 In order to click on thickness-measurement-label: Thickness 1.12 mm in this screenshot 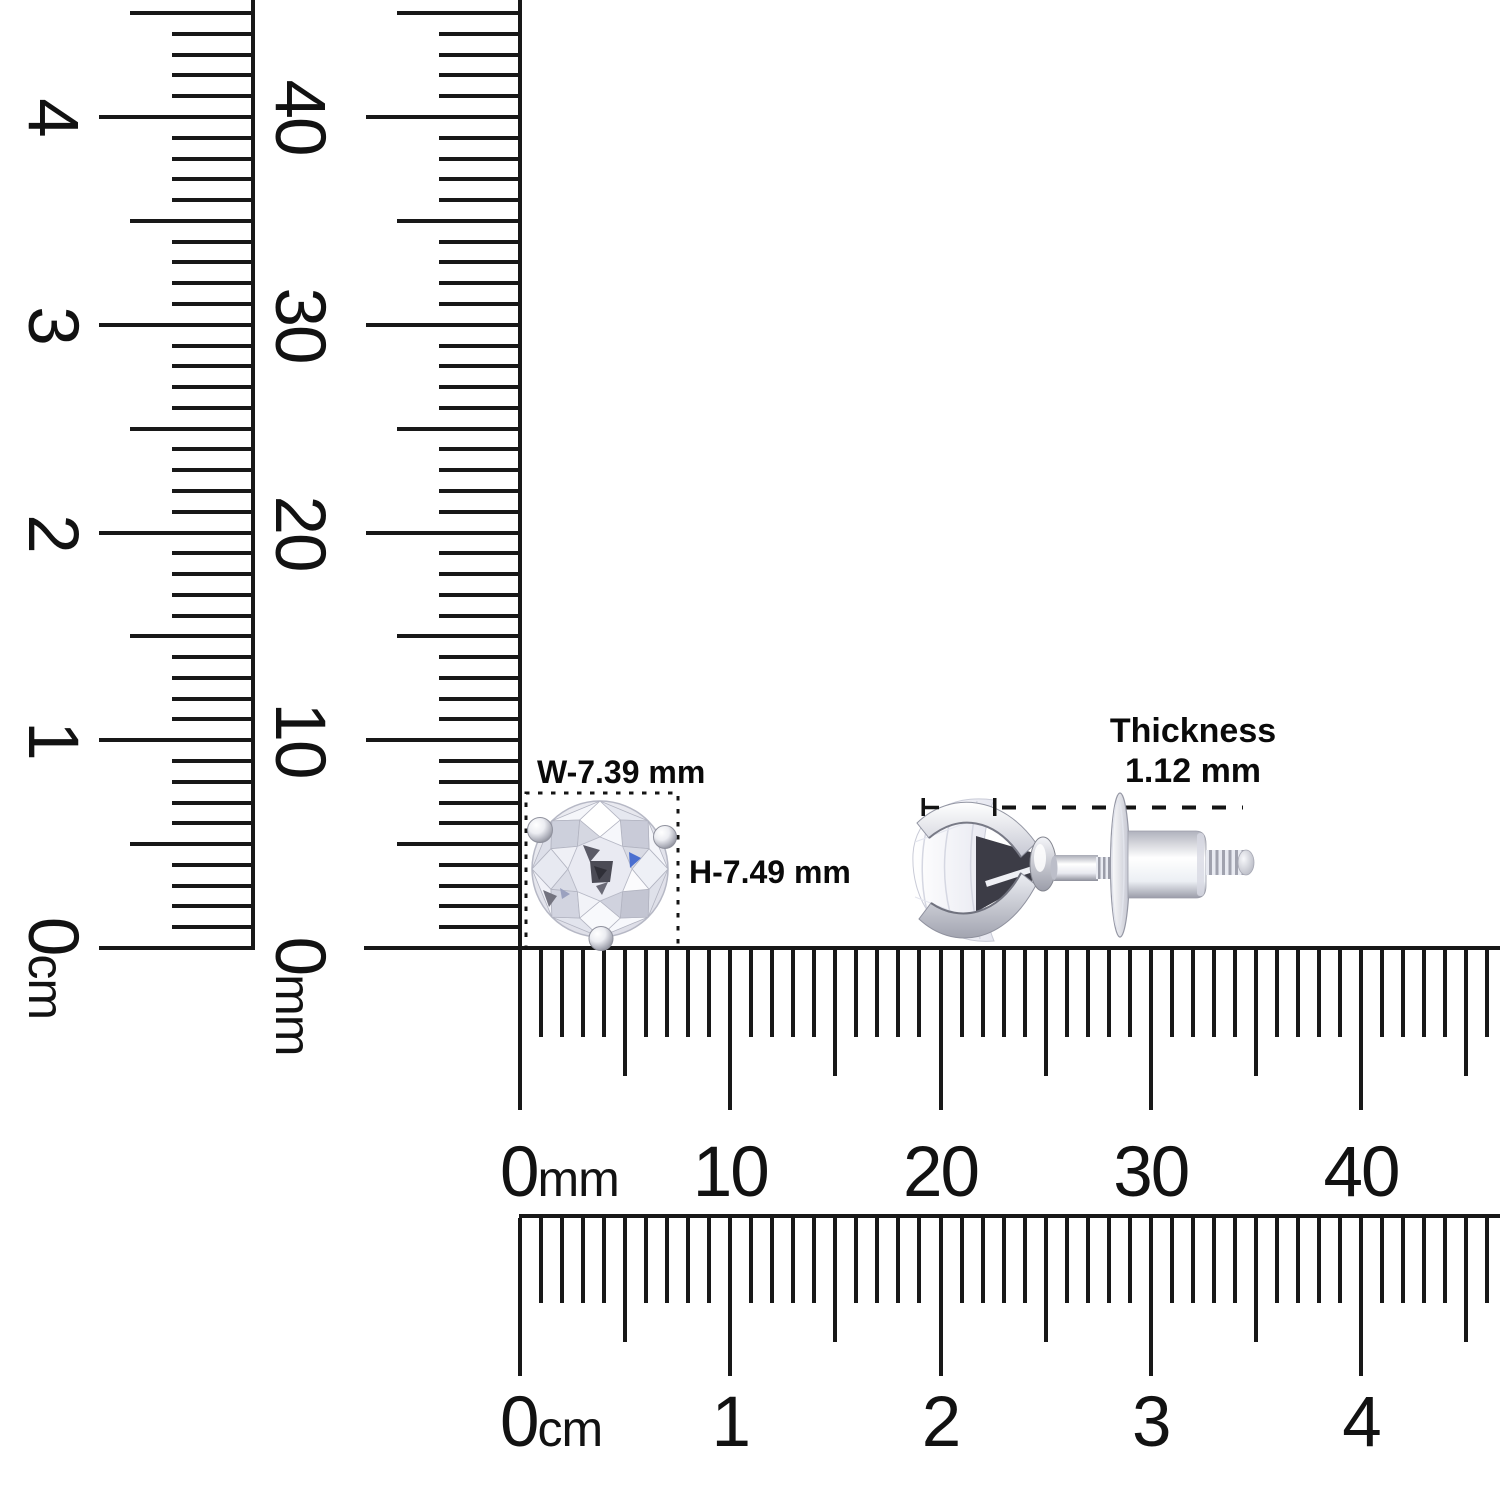, I will do `click(1193, 751)`.